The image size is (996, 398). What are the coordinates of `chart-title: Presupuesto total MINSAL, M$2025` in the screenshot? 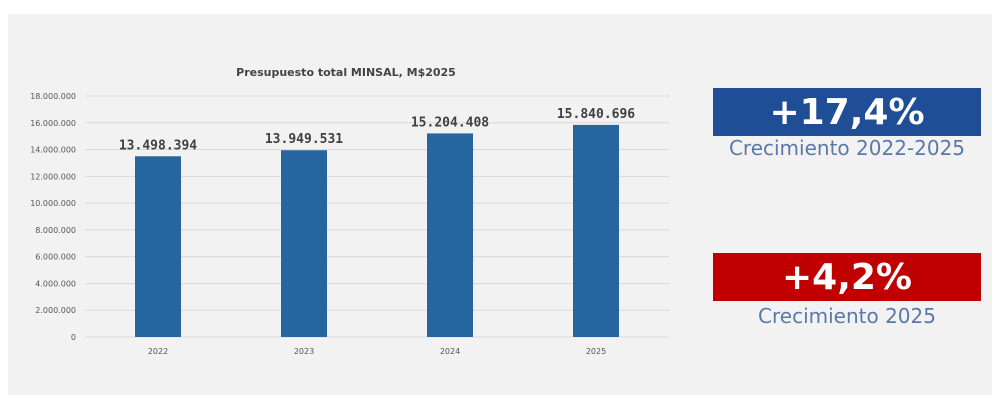 It's located at (346, 72).